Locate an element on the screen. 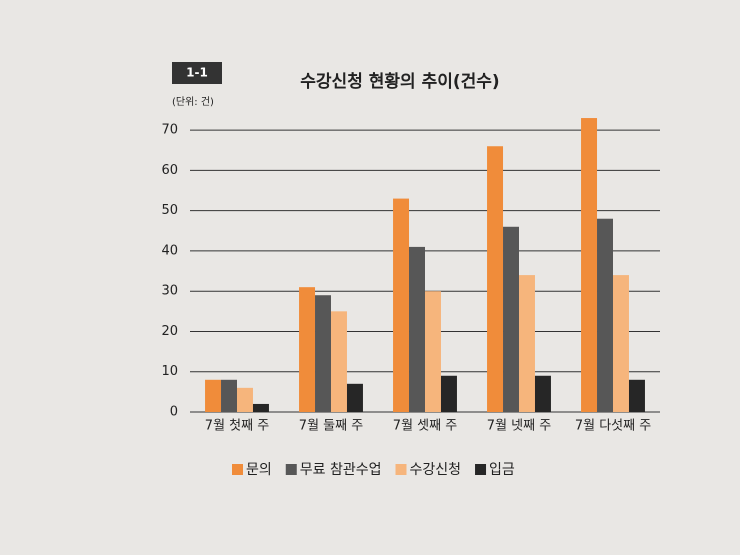 The width and height of the screenshot is (740, 555). y-tick-label: 70 is located at coordinates (169, 130).